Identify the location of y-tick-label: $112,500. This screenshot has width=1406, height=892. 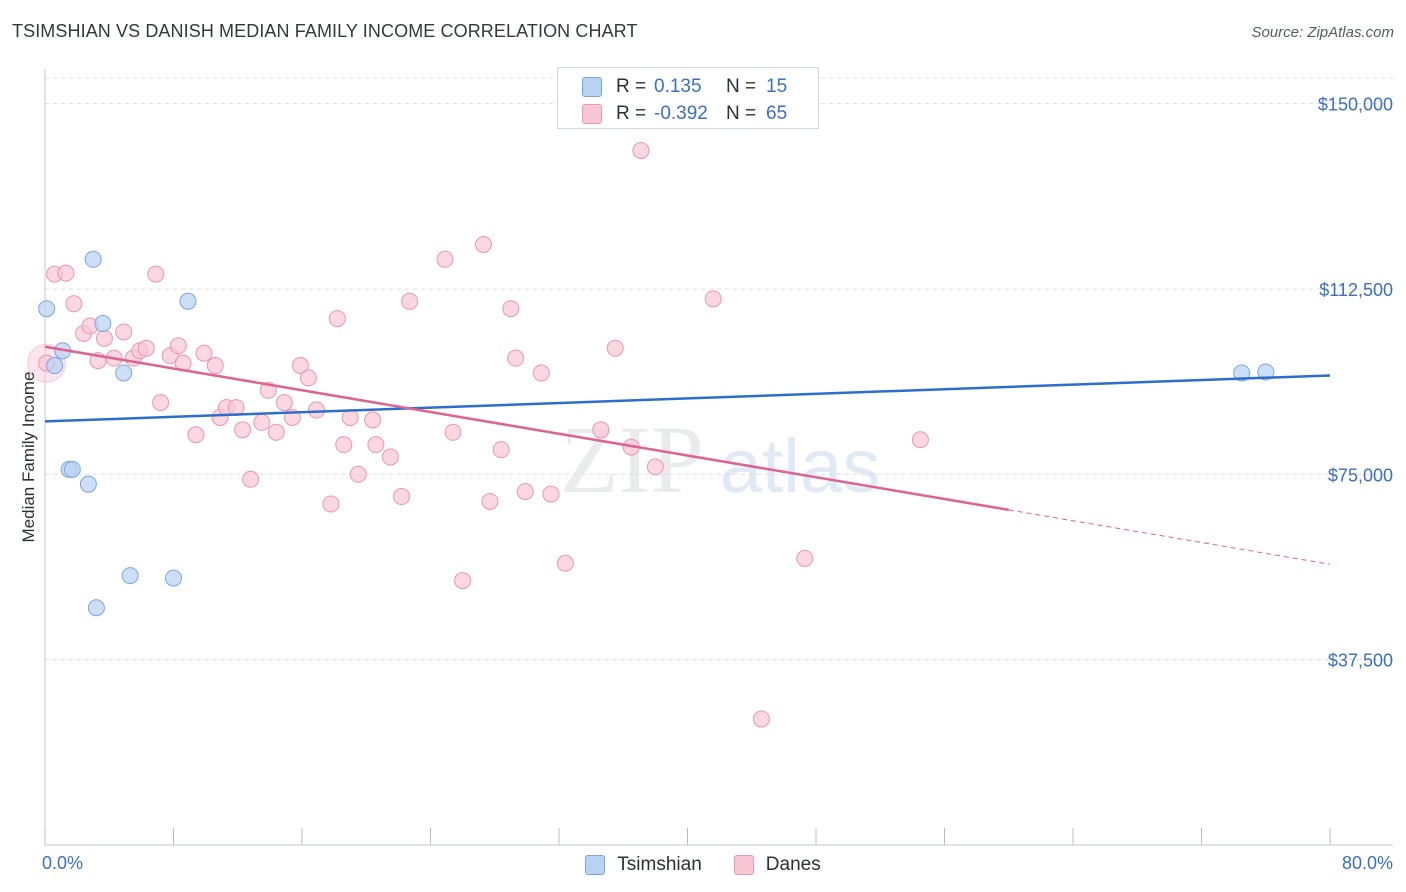
(1356, 290).